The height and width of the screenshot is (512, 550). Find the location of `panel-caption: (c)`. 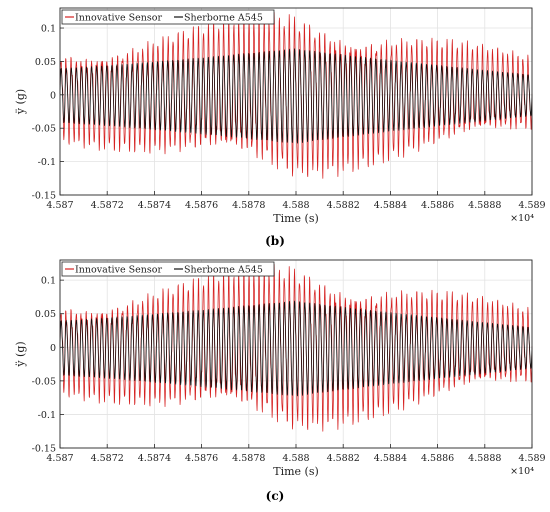

panel-caption: (c) is located at coordinates (275, 496).